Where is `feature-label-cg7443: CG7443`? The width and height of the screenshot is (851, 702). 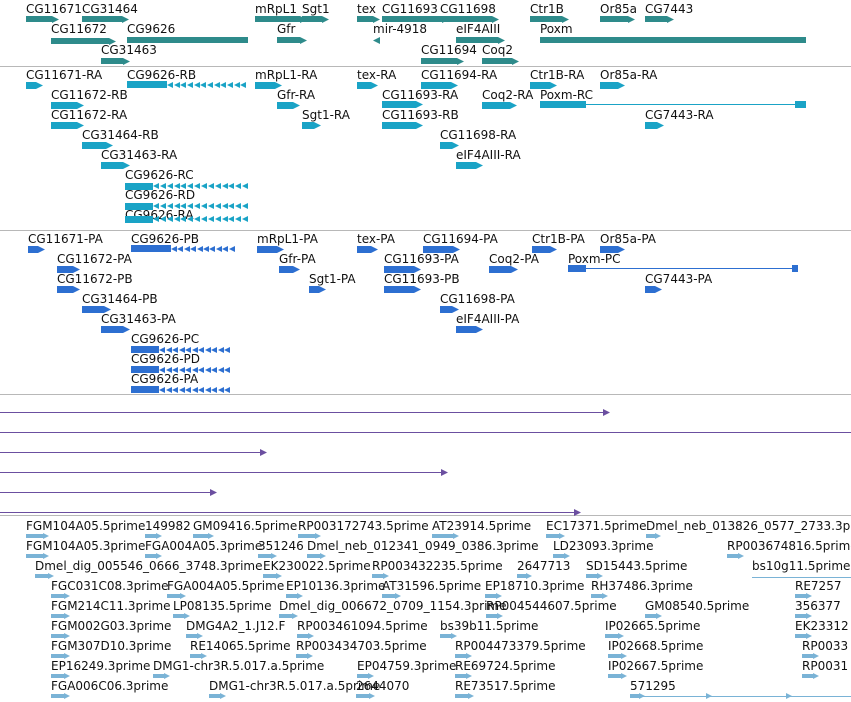 feature-label-cg7443: CG7443 is located at coordinates (669, 9).